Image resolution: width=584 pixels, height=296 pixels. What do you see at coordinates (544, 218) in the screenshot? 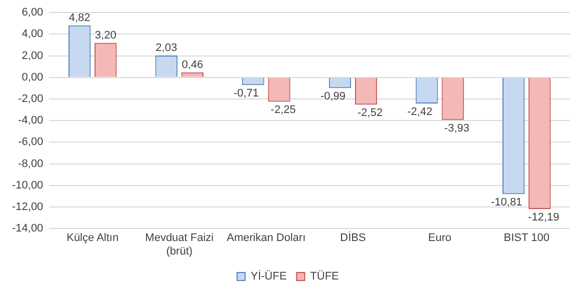
I see `data-label: -12,19` at bounding box center [544, 218].